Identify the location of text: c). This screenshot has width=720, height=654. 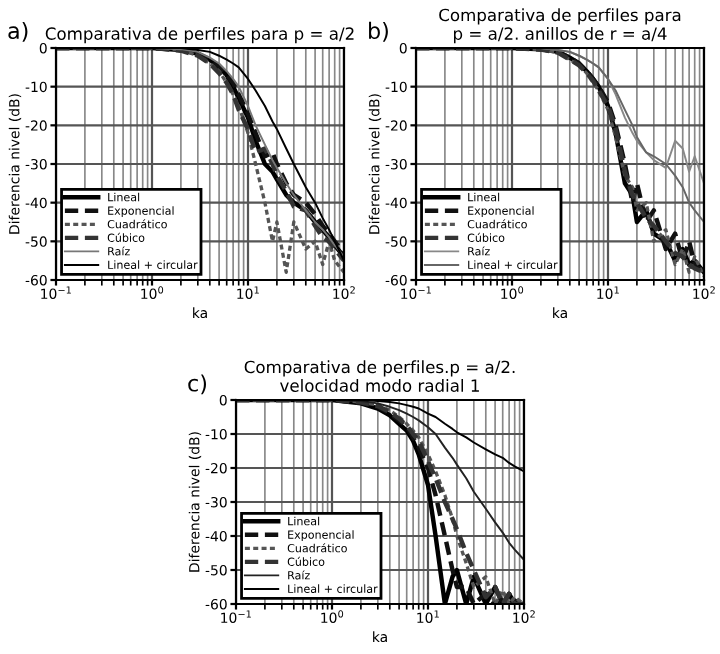
(197, 384).